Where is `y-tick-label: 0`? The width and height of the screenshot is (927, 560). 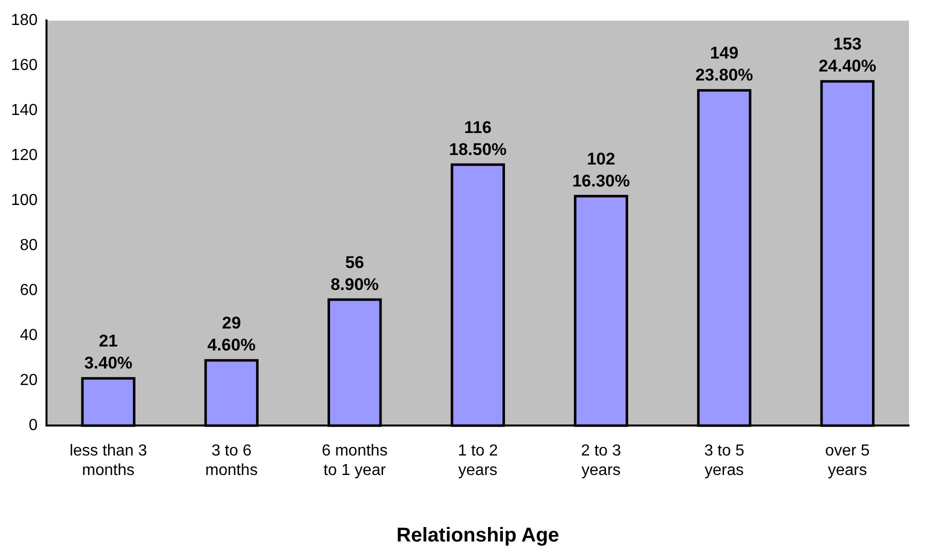
y-tick-label: 0 is located at coordinates (33, 425).